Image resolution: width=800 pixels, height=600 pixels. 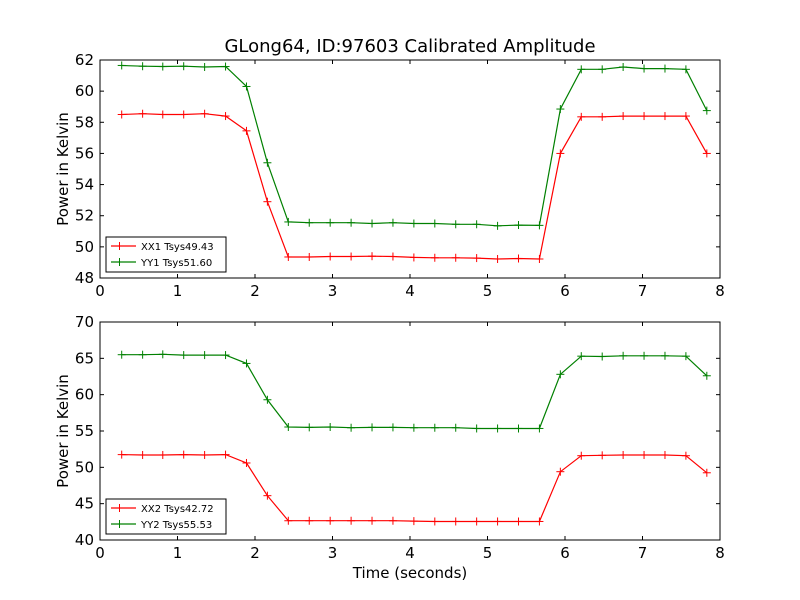 I want to click on y-tick-label: 40, so click(x=84, y=540).